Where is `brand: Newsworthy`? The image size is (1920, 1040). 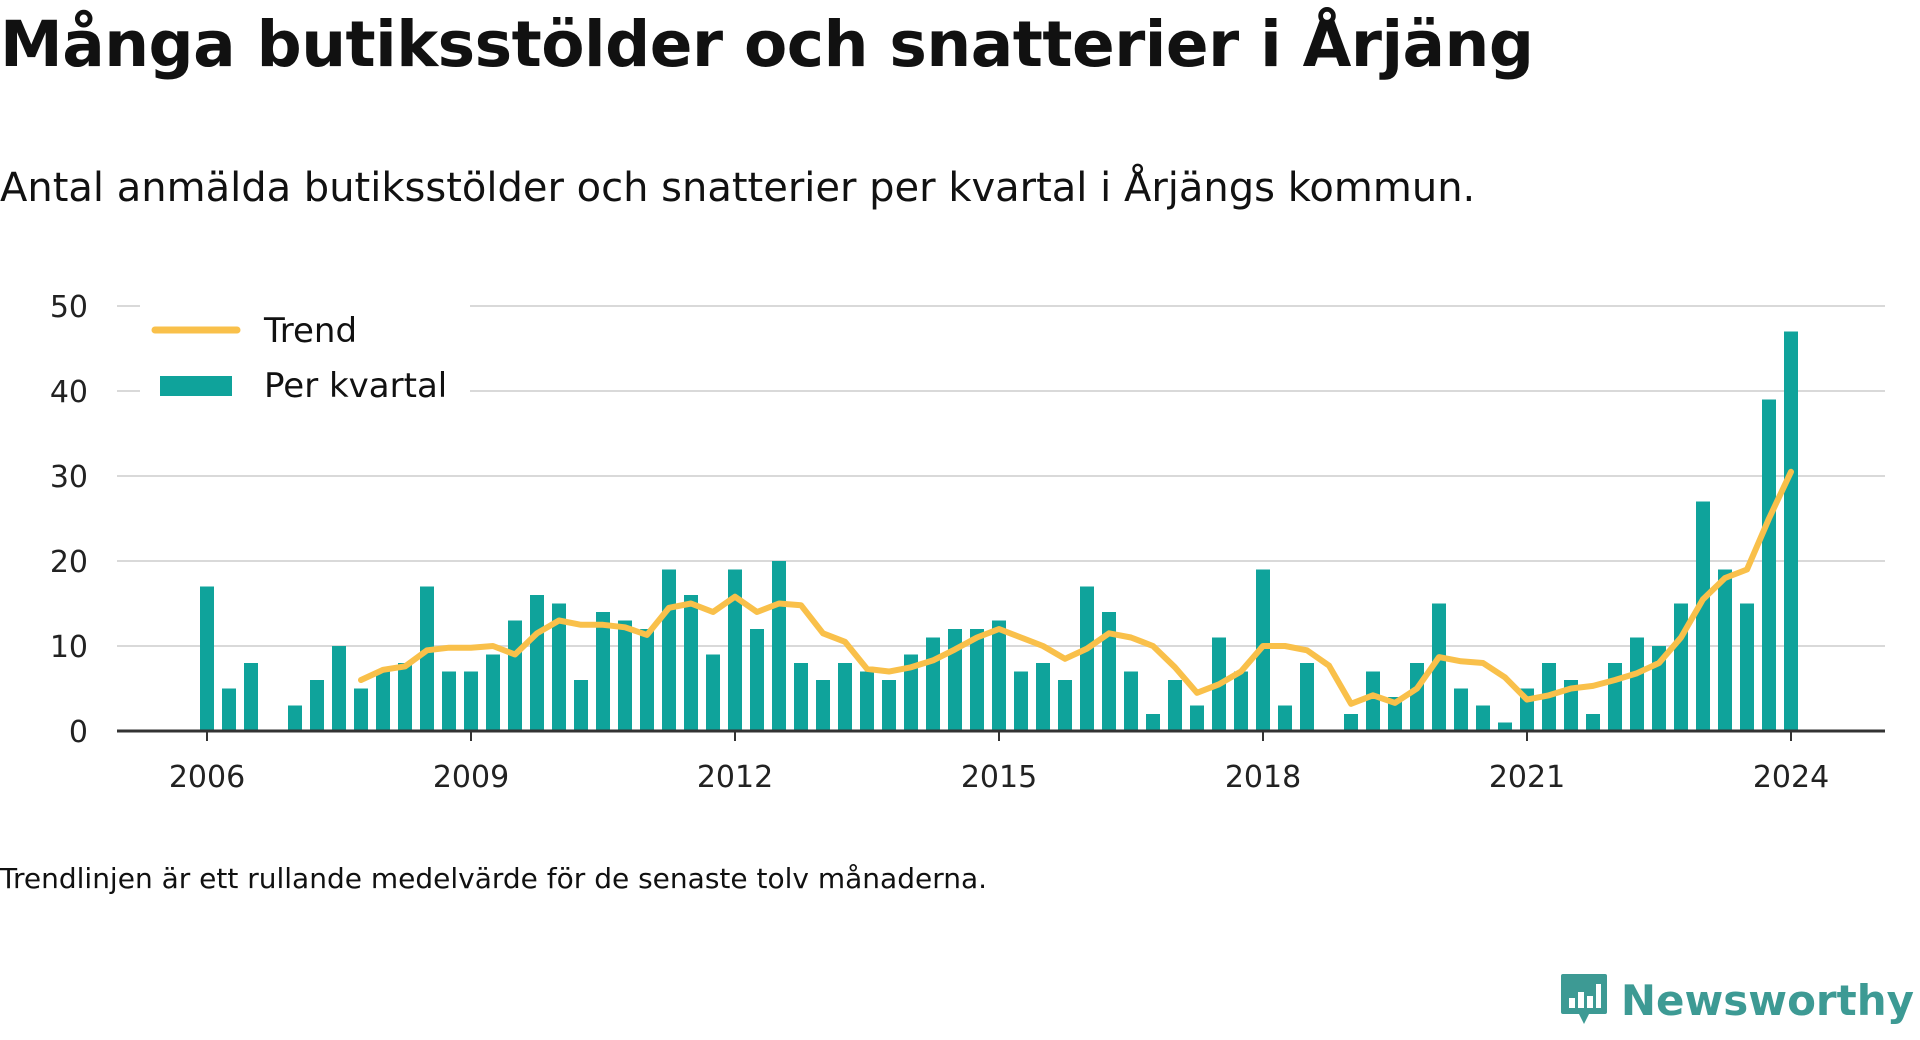 brand: Newsworthy is located at coordinates (1736, 1000).